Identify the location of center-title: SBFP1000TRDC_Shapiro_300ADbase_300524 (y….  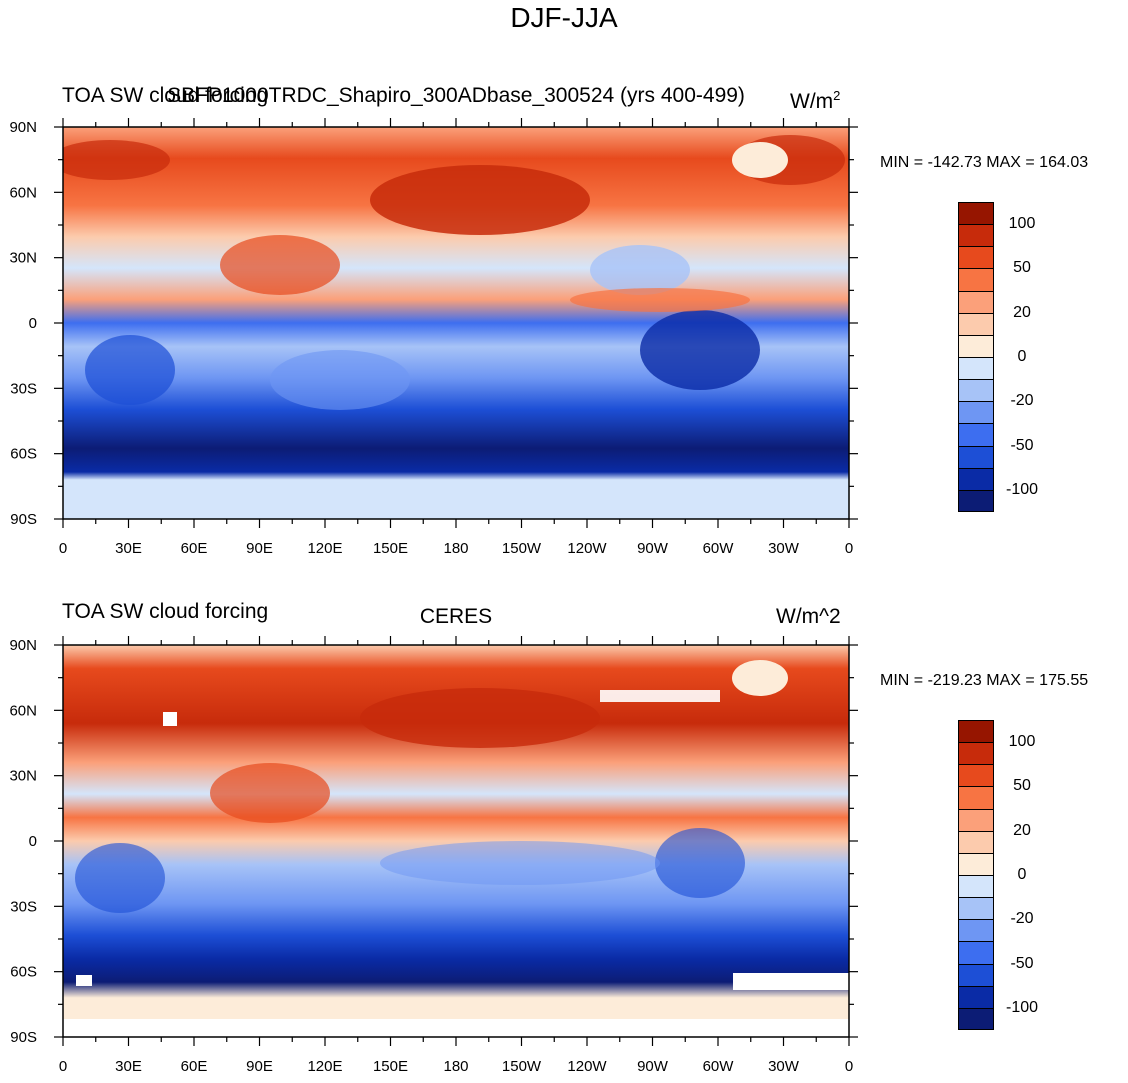
(456, 95).